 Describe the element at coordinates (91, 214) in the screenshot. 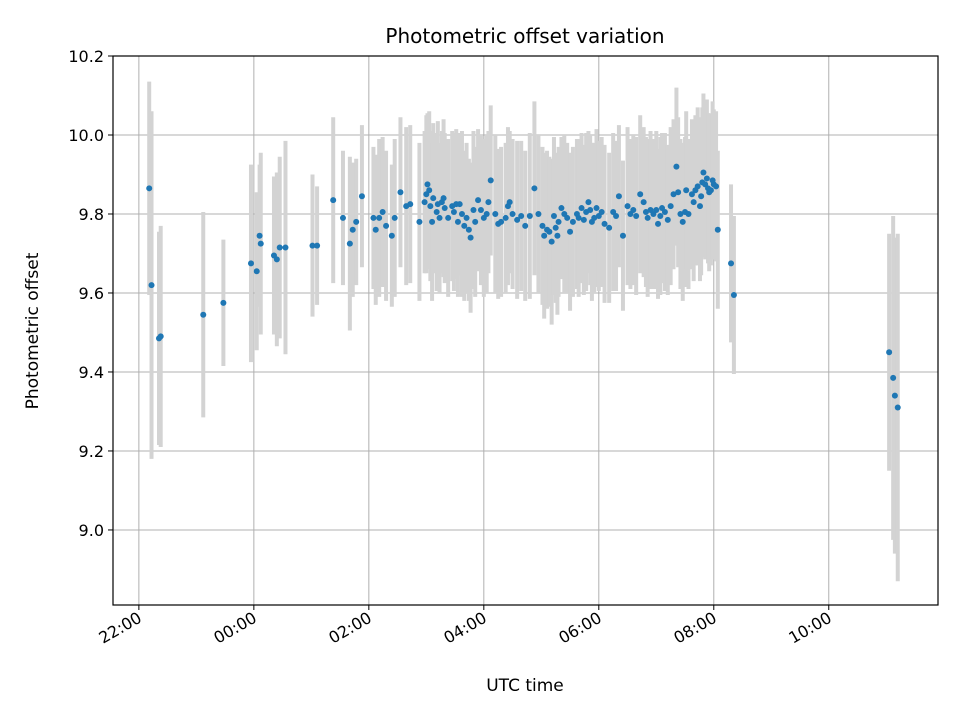

I see `y-tick-label: 9.8` at that location.